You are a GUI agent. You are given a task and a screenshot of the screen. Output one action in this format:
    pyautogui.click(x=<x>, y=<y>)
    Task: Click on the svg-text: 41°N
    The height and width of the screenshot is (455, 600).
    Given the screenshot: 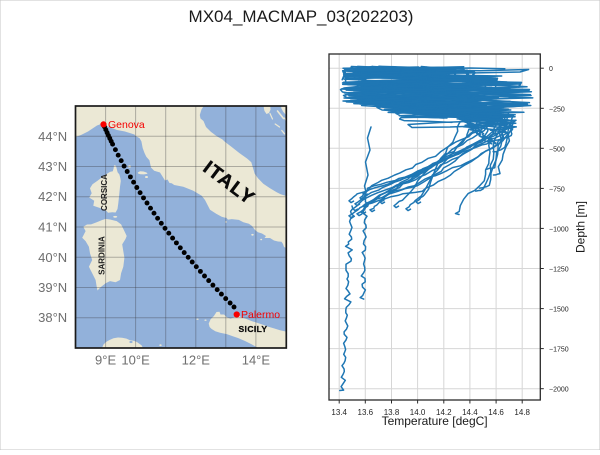 What is the action you would take?
    pyautogui.click(x=52, y=227)
    